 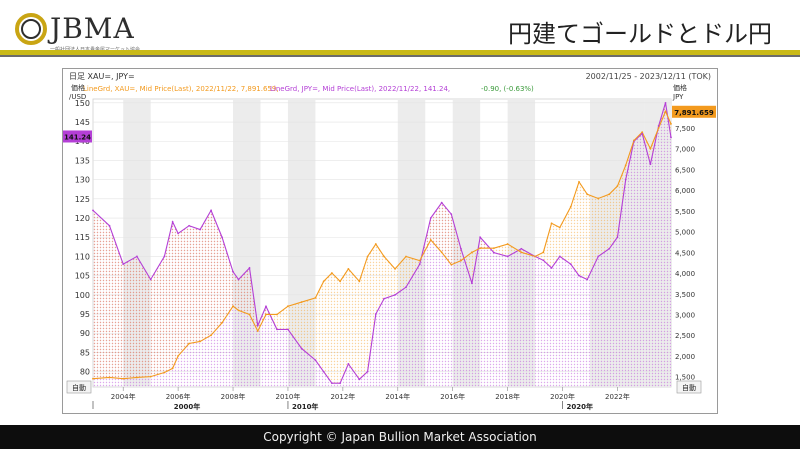 I want to click on right-tick-label: 2,500, so click(x=685, y=336).